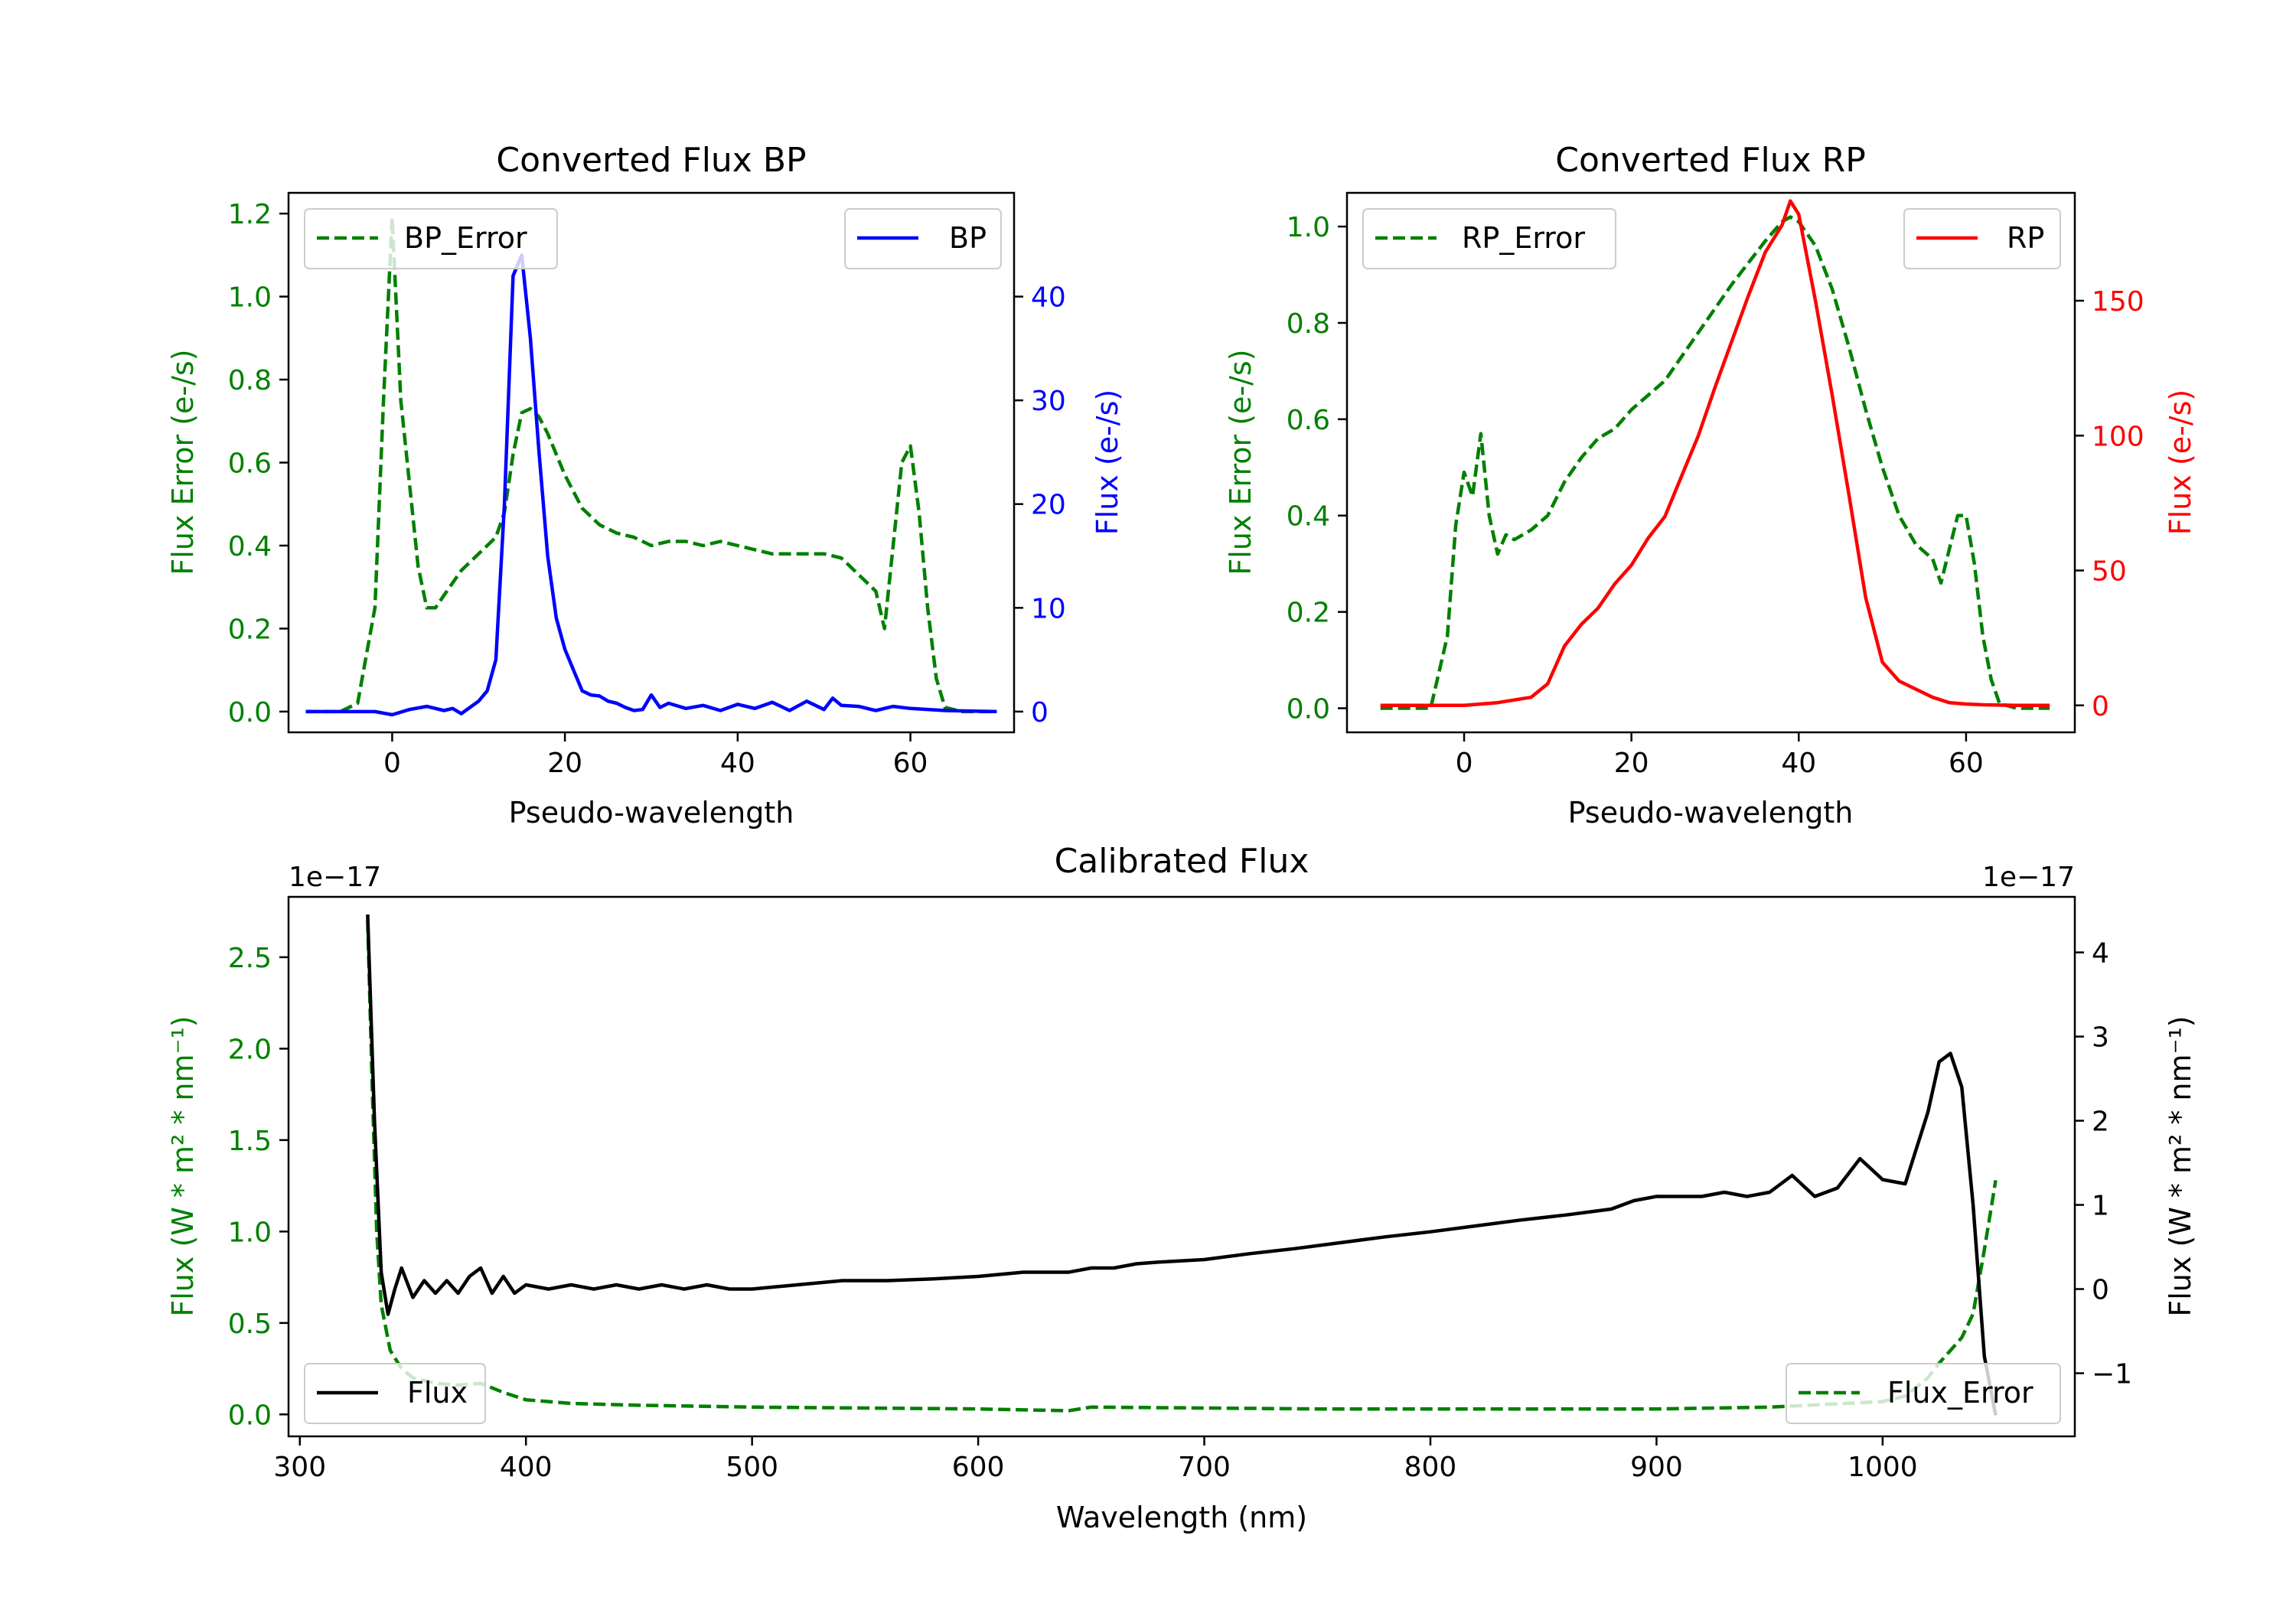 The width and height of the screenshot is (2296, 1607). I want to click on bp-x-tick-label: 20, so click(564, 763).